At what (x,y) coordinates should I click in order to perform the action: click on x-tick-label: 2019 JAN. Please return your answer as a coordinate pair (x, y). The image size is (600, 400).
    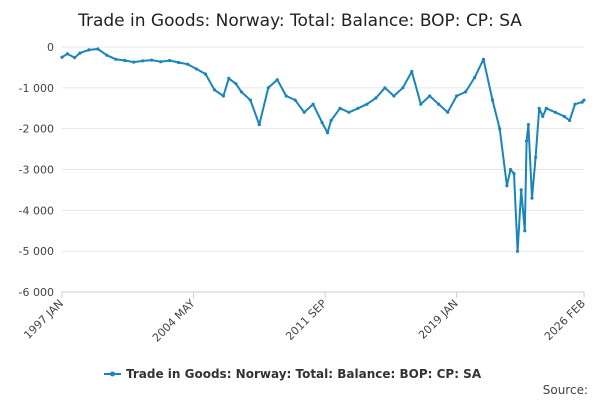
    Looking at the image, I should click on (438, 319).